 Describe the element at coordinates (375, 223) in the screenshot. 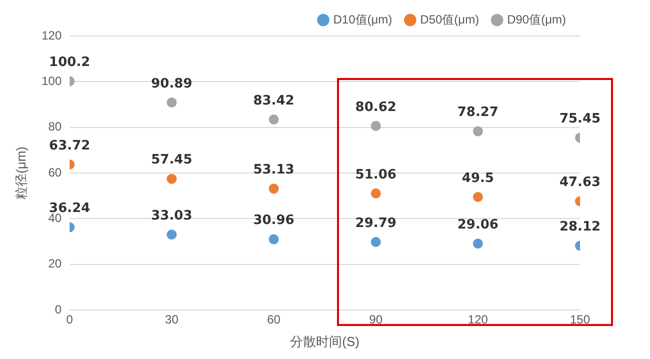

I see `data-label: 29.79` at that location.